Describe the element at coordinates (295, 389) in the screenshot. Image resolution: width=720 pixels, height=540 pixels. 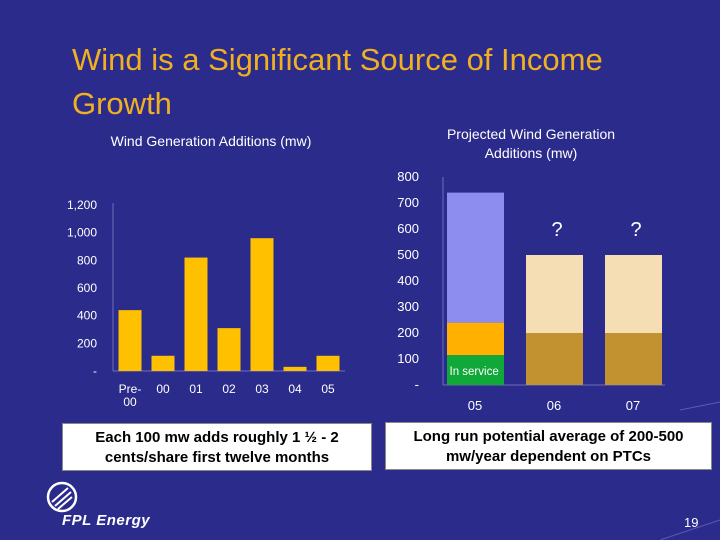
I see `left-x-tick-label: 04` at that location.